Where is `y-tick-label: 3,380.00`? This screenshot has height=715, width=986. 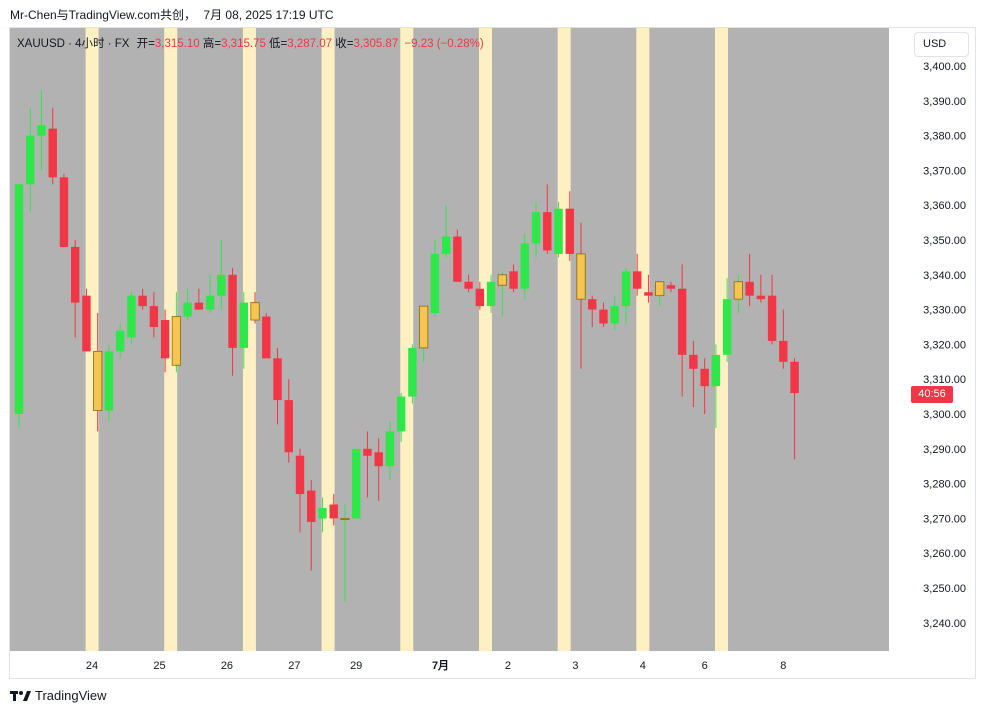
y-tick-label: 3,380.00 is located at coordinates (944, 137).